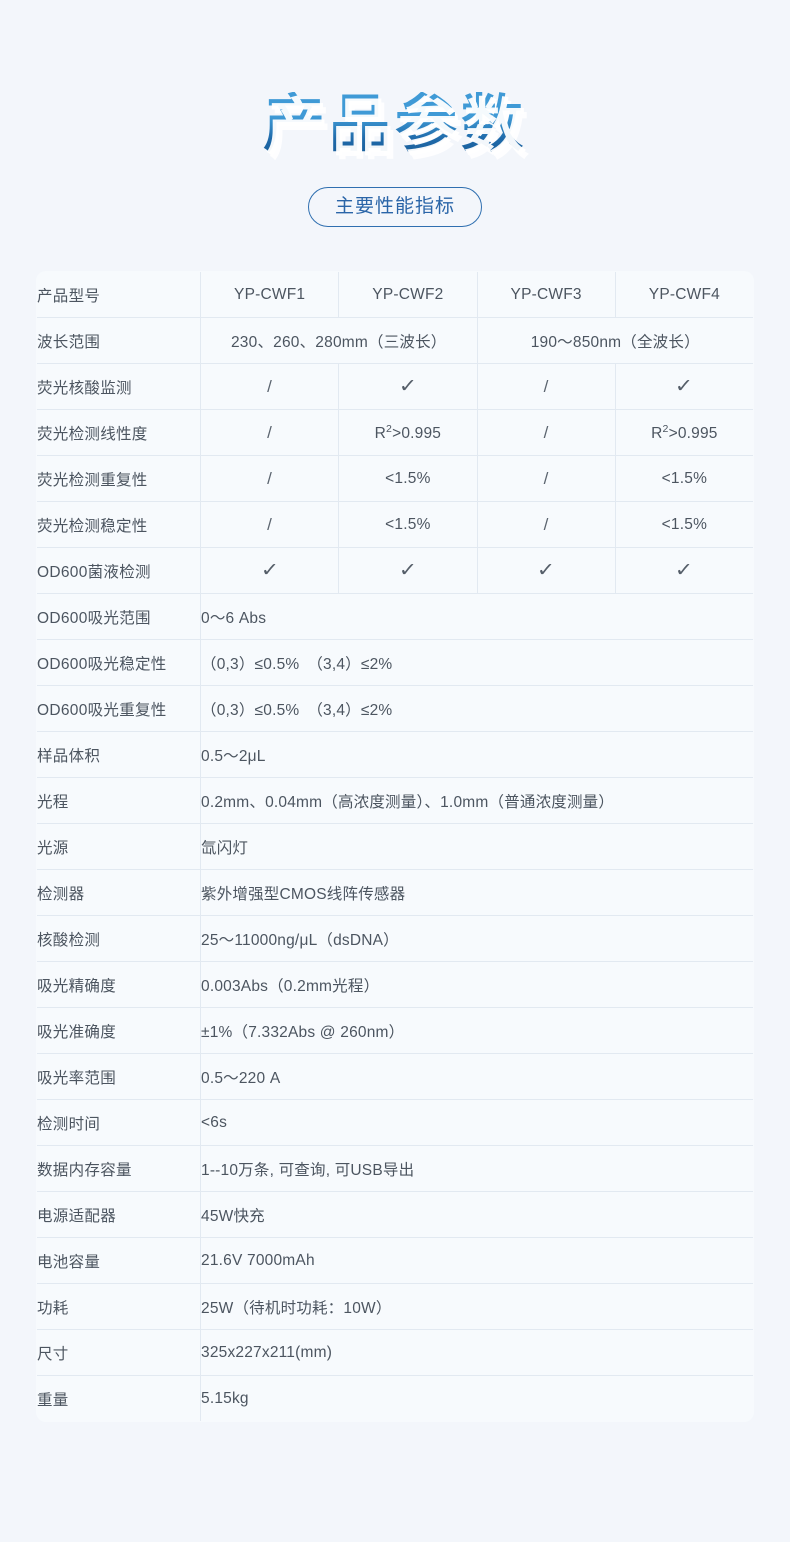 The image size is (790, 1542). I want to click on table-row: 功耗 25W（待机时功耗：10W）, so click(395, 1307).